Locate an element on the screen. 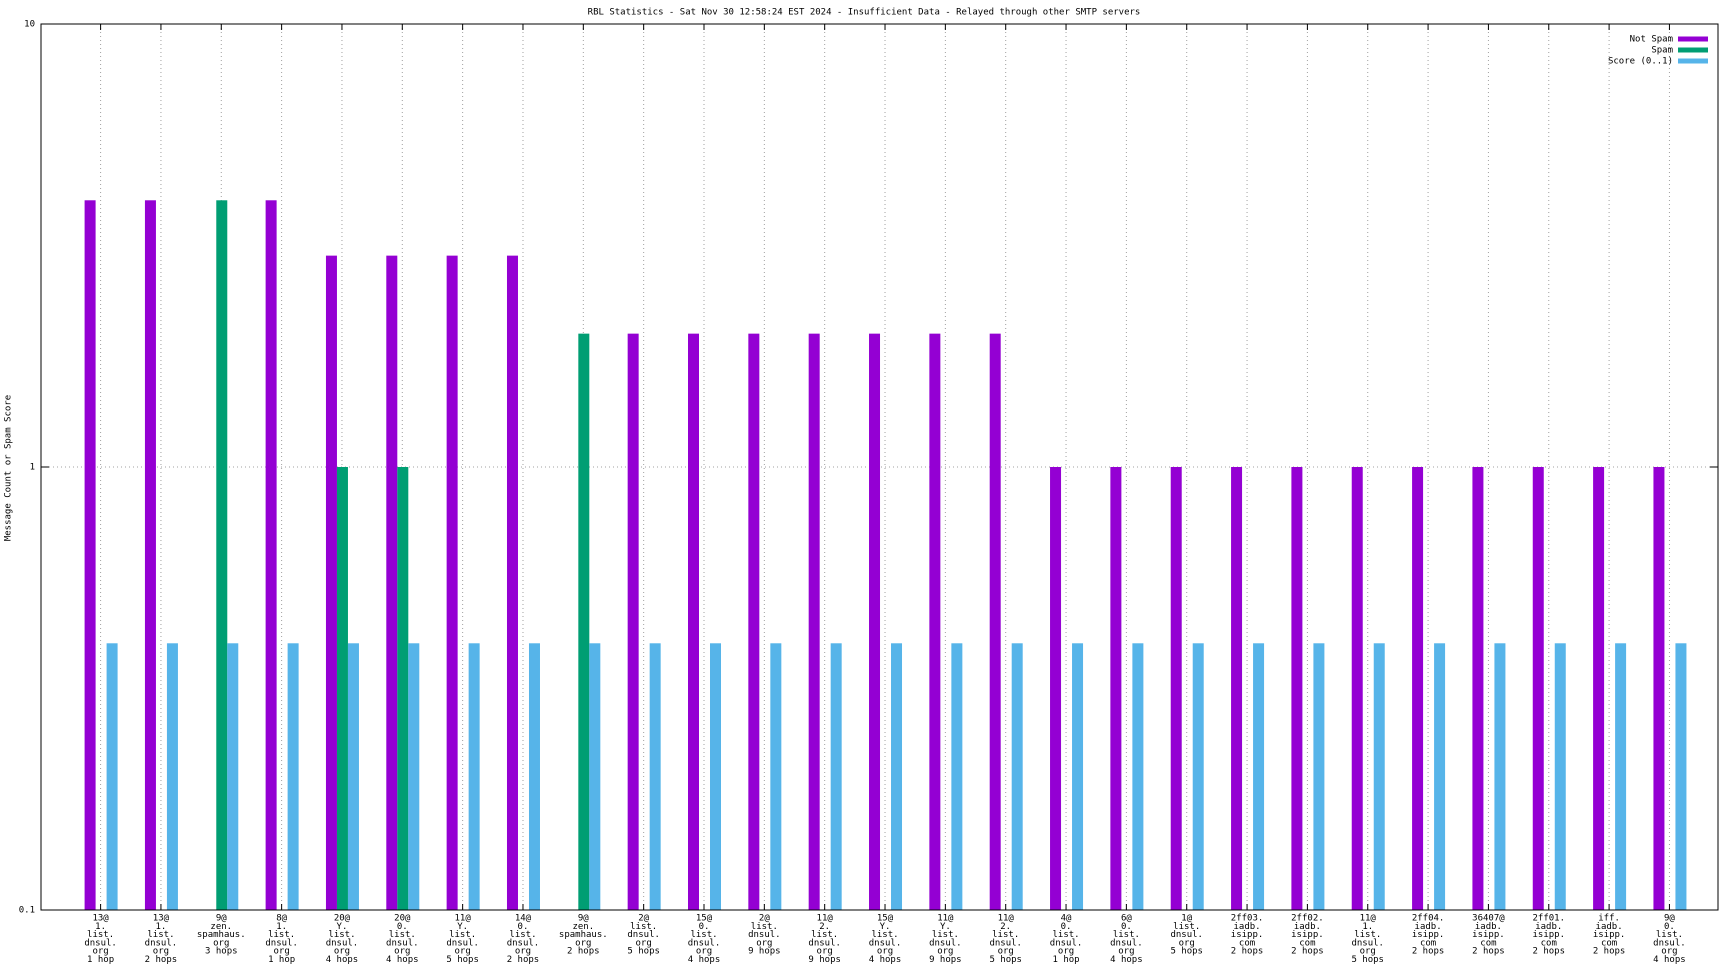 Image resolution: width=1728 pixels, height=972 pixels. x-tick-label: 1@ is located at coordinates (1186, 919).